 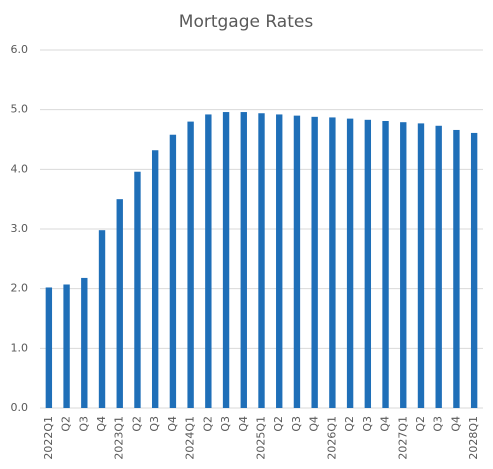 I want to click on x-tick-label: 2025Q1, so click(x=261, y=438).